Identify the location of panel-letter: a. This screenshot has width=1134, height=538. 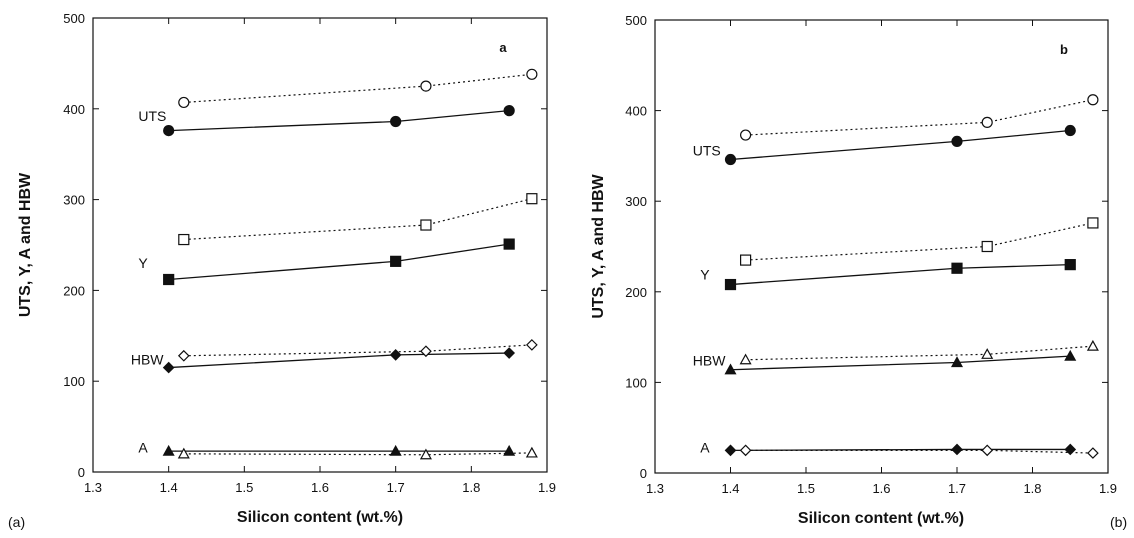
(503, 47).